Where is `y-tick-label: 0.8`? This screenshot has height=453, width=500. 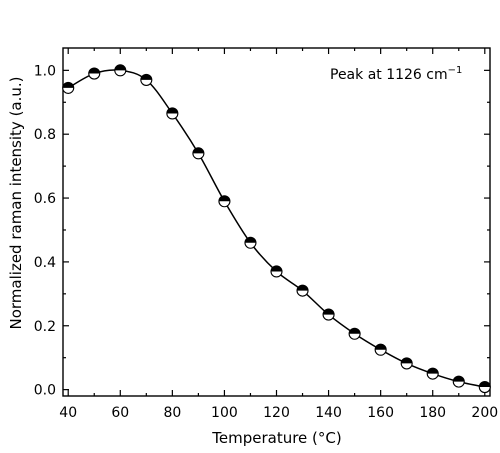
y-tick-label: 0.8 is located at coordinates (45, 135).